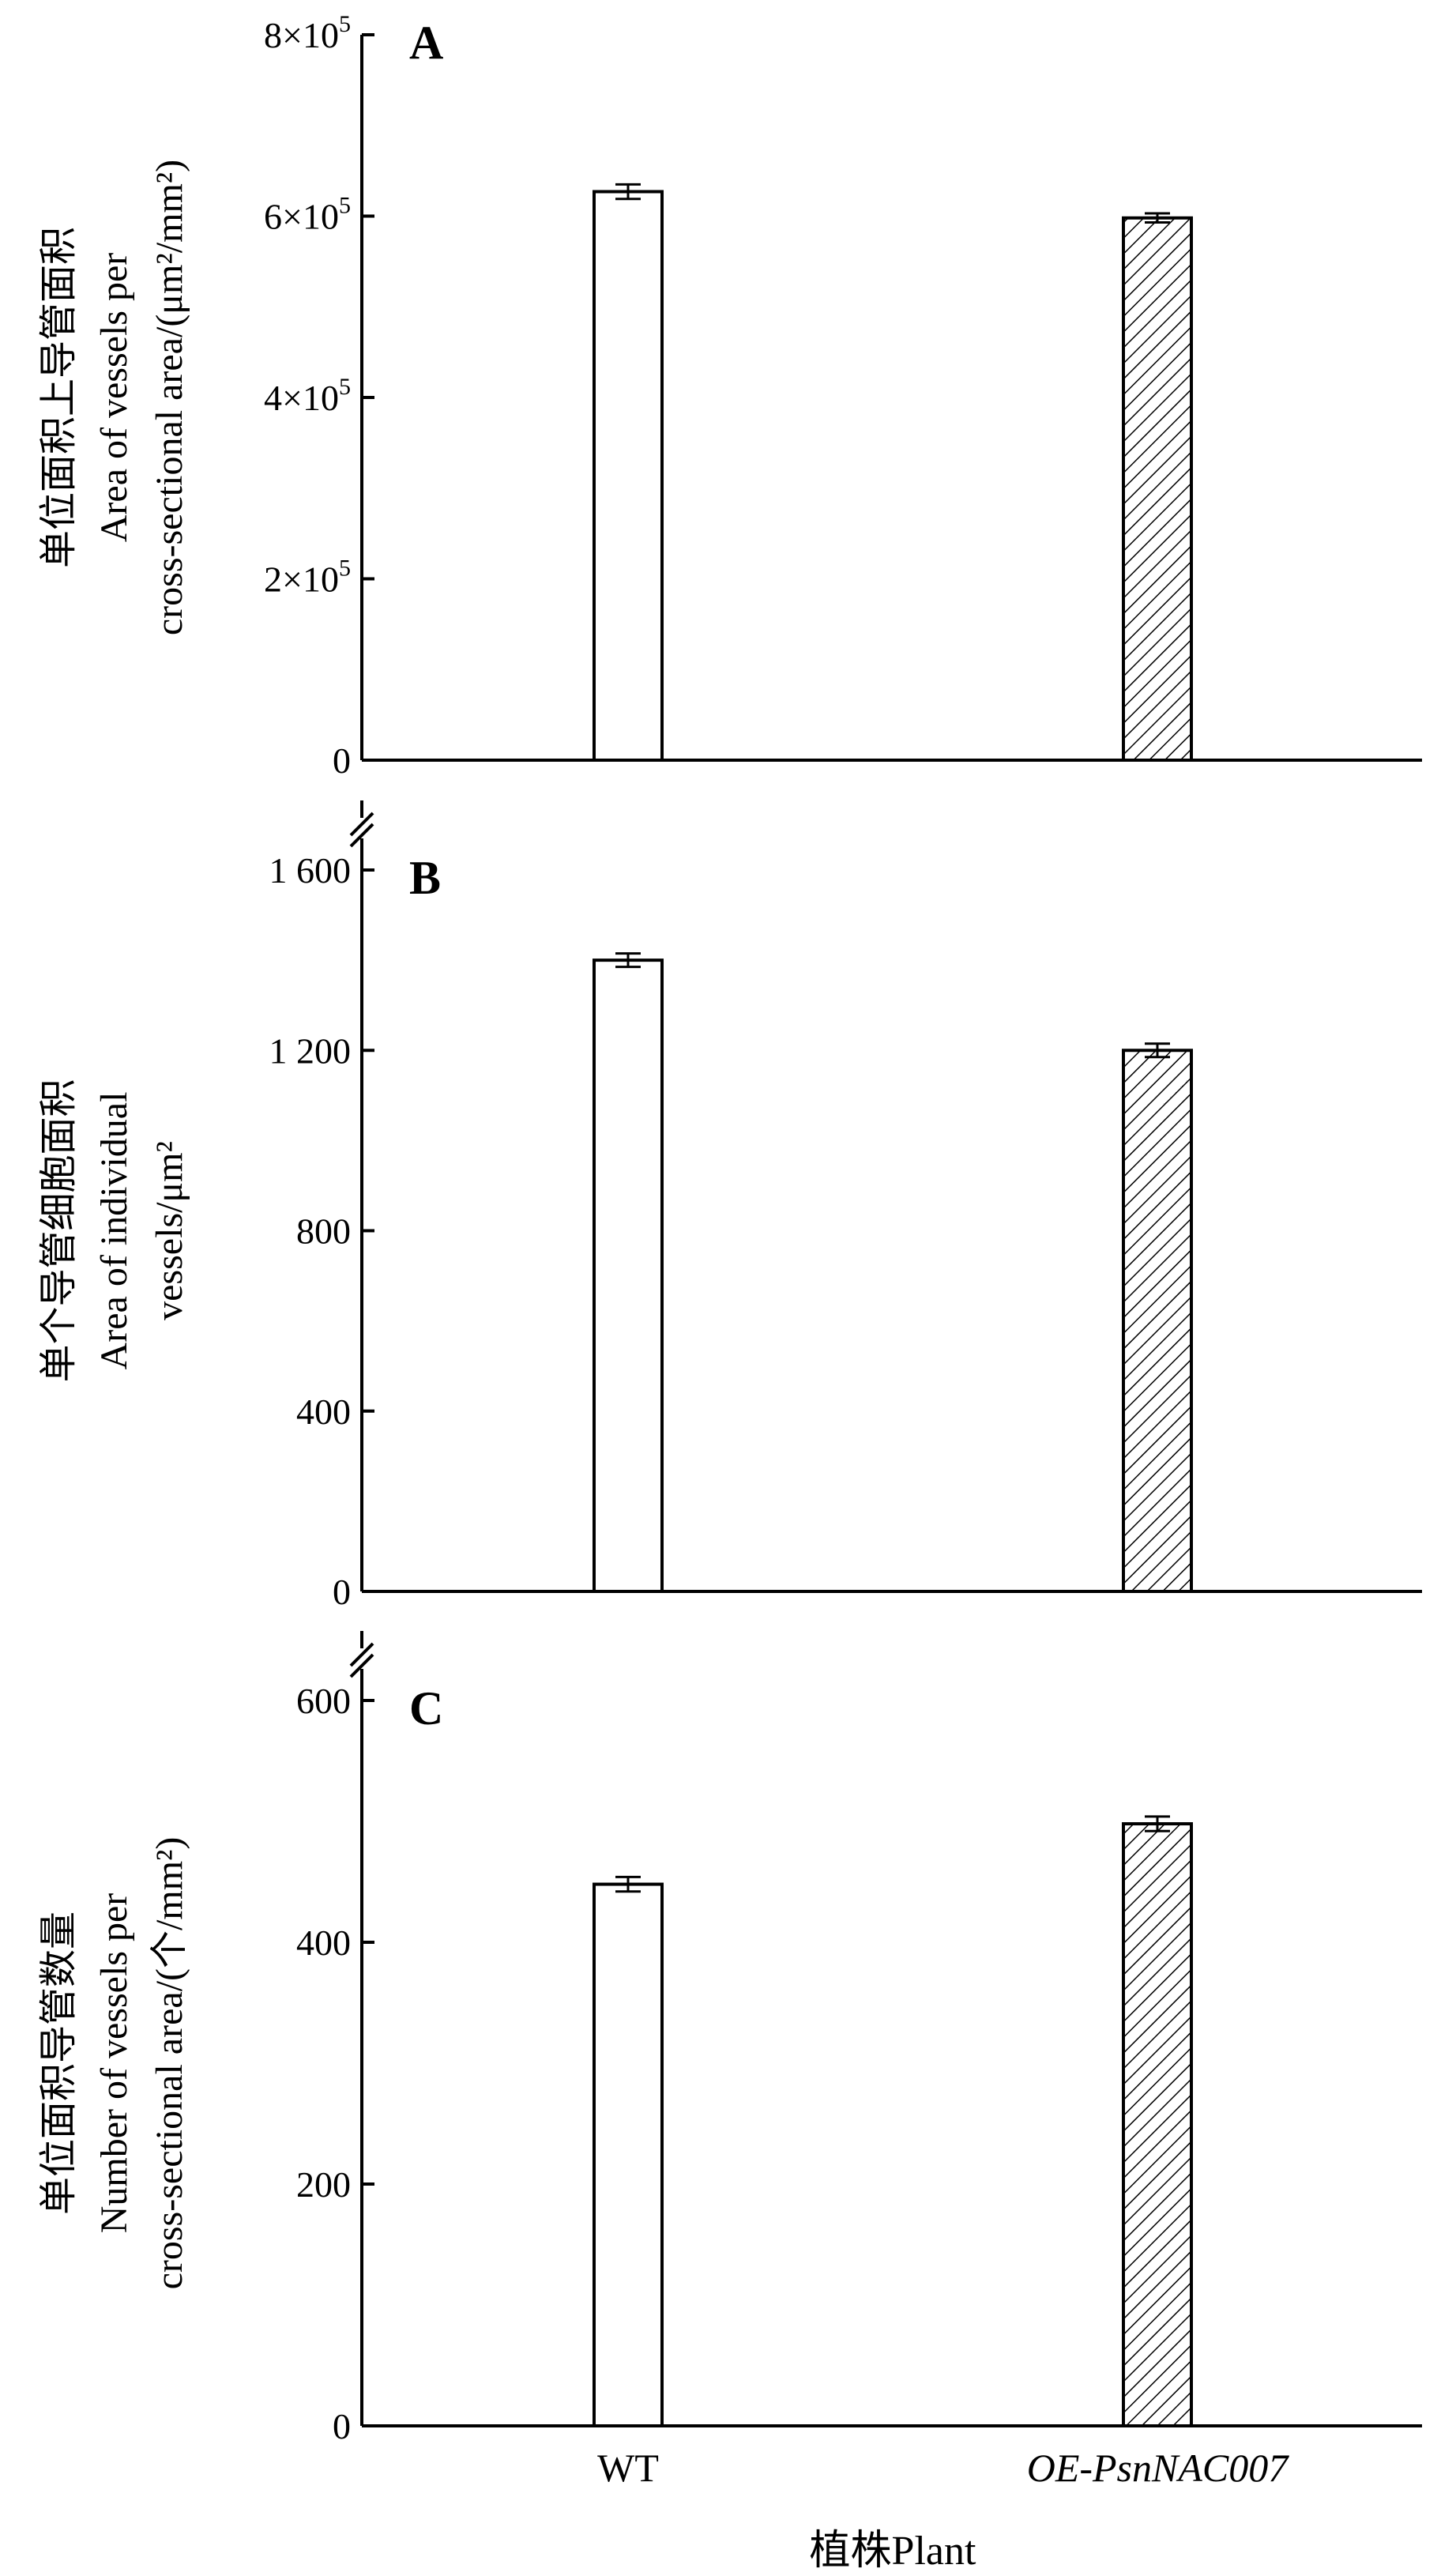  Describe the element at coordinates (323, 2184) in the screenshot. I see `y-tick-label: 200` at that location.